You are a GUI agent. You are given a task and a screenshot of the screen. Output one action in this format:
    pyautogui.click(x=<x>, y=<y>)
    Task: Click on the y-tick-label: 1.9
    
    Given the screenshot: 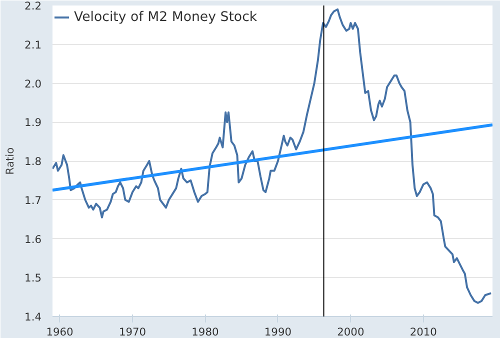 What is the action you would take?
    pyautogui.click(x=33, y=123)
    